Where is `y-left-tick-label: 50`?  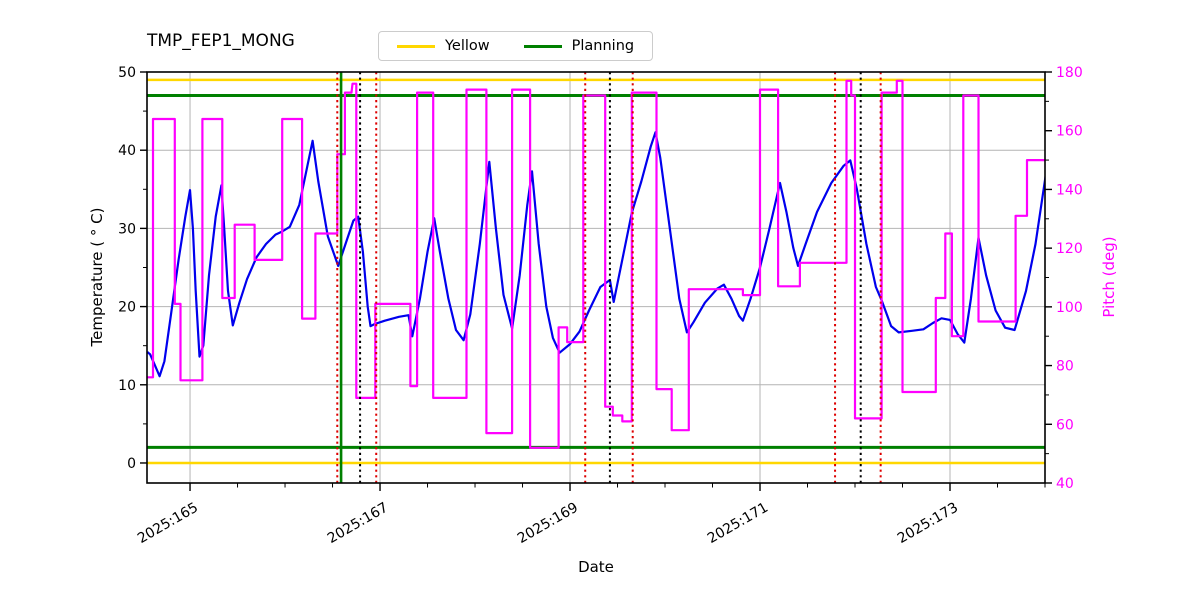 y-left-tick-label: 50 is located at coordinates (127, 73).